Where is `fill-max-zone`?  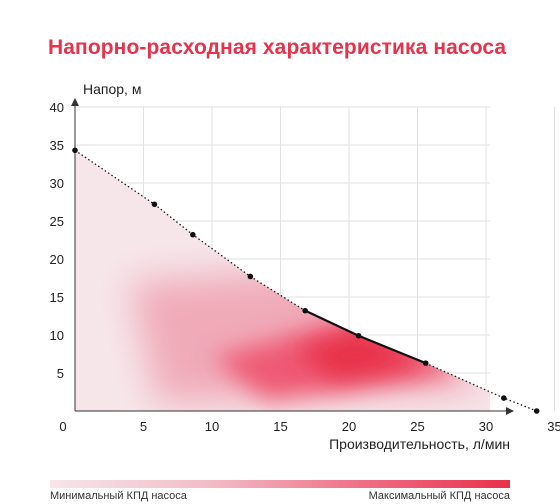 fill-max-zone is located at coordinates (359, 354).